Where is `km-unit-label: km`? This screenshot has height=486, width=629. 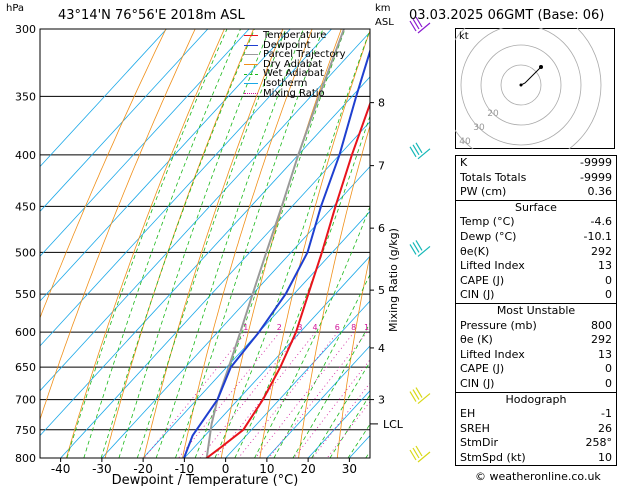
km-unit-label: km is located at coordinates (383, 8).